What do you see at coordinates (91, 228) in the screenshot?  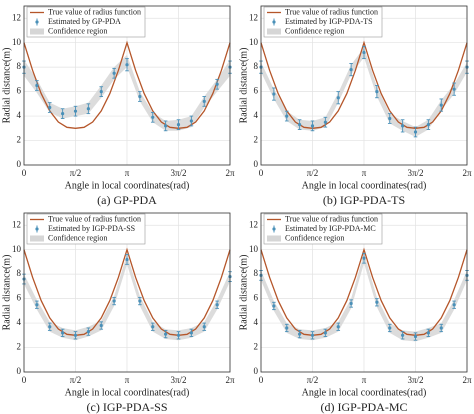 I see `legend-label: Estimated by IGP-PDA-SS` at bounding box center [91, 228].